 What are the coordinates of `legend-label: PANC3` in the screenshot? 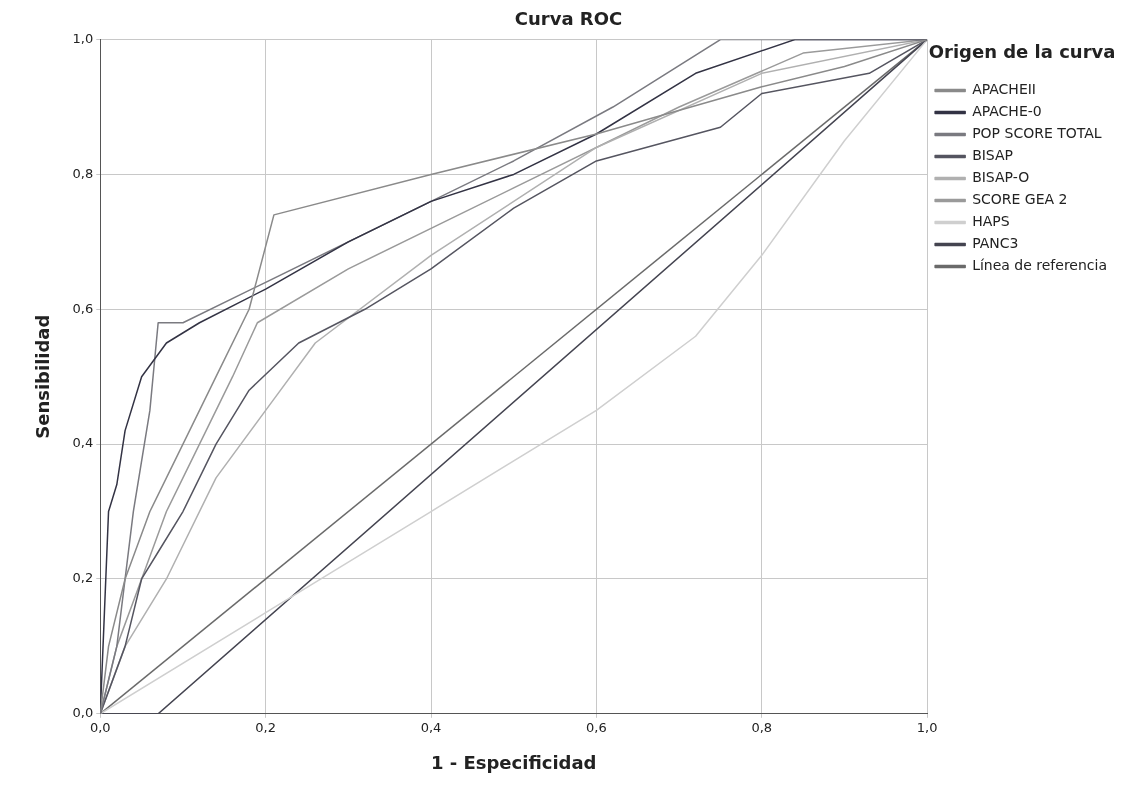 It's located at (995, 243).